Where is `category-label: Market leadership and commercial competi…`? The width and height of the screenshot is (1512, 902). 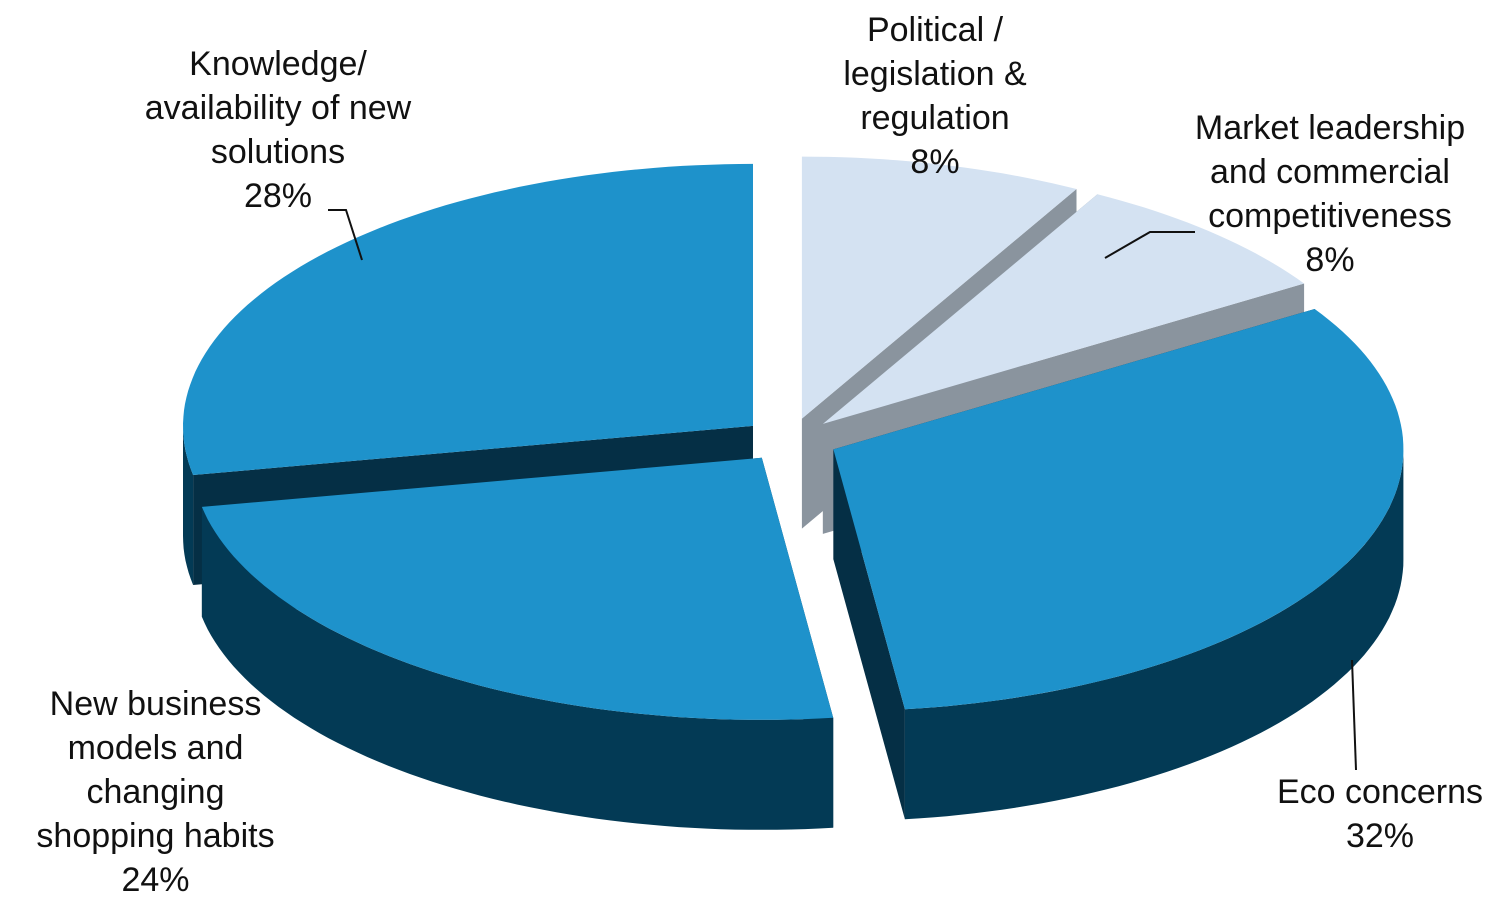
category-label: Market leadership and commercial competi… is located at coordinates (1330, 172).